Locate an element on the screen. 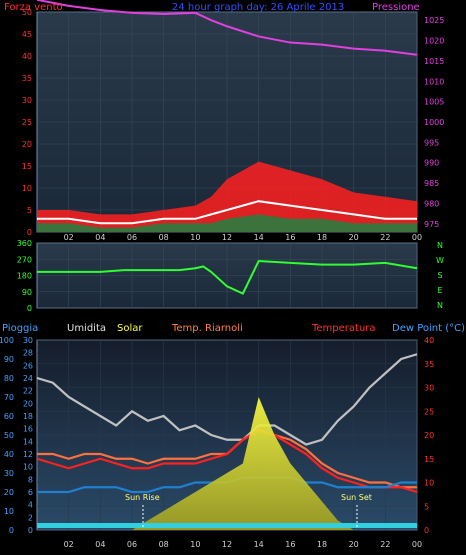  right-tick-label: 990 is located at coordinates (431, 163).